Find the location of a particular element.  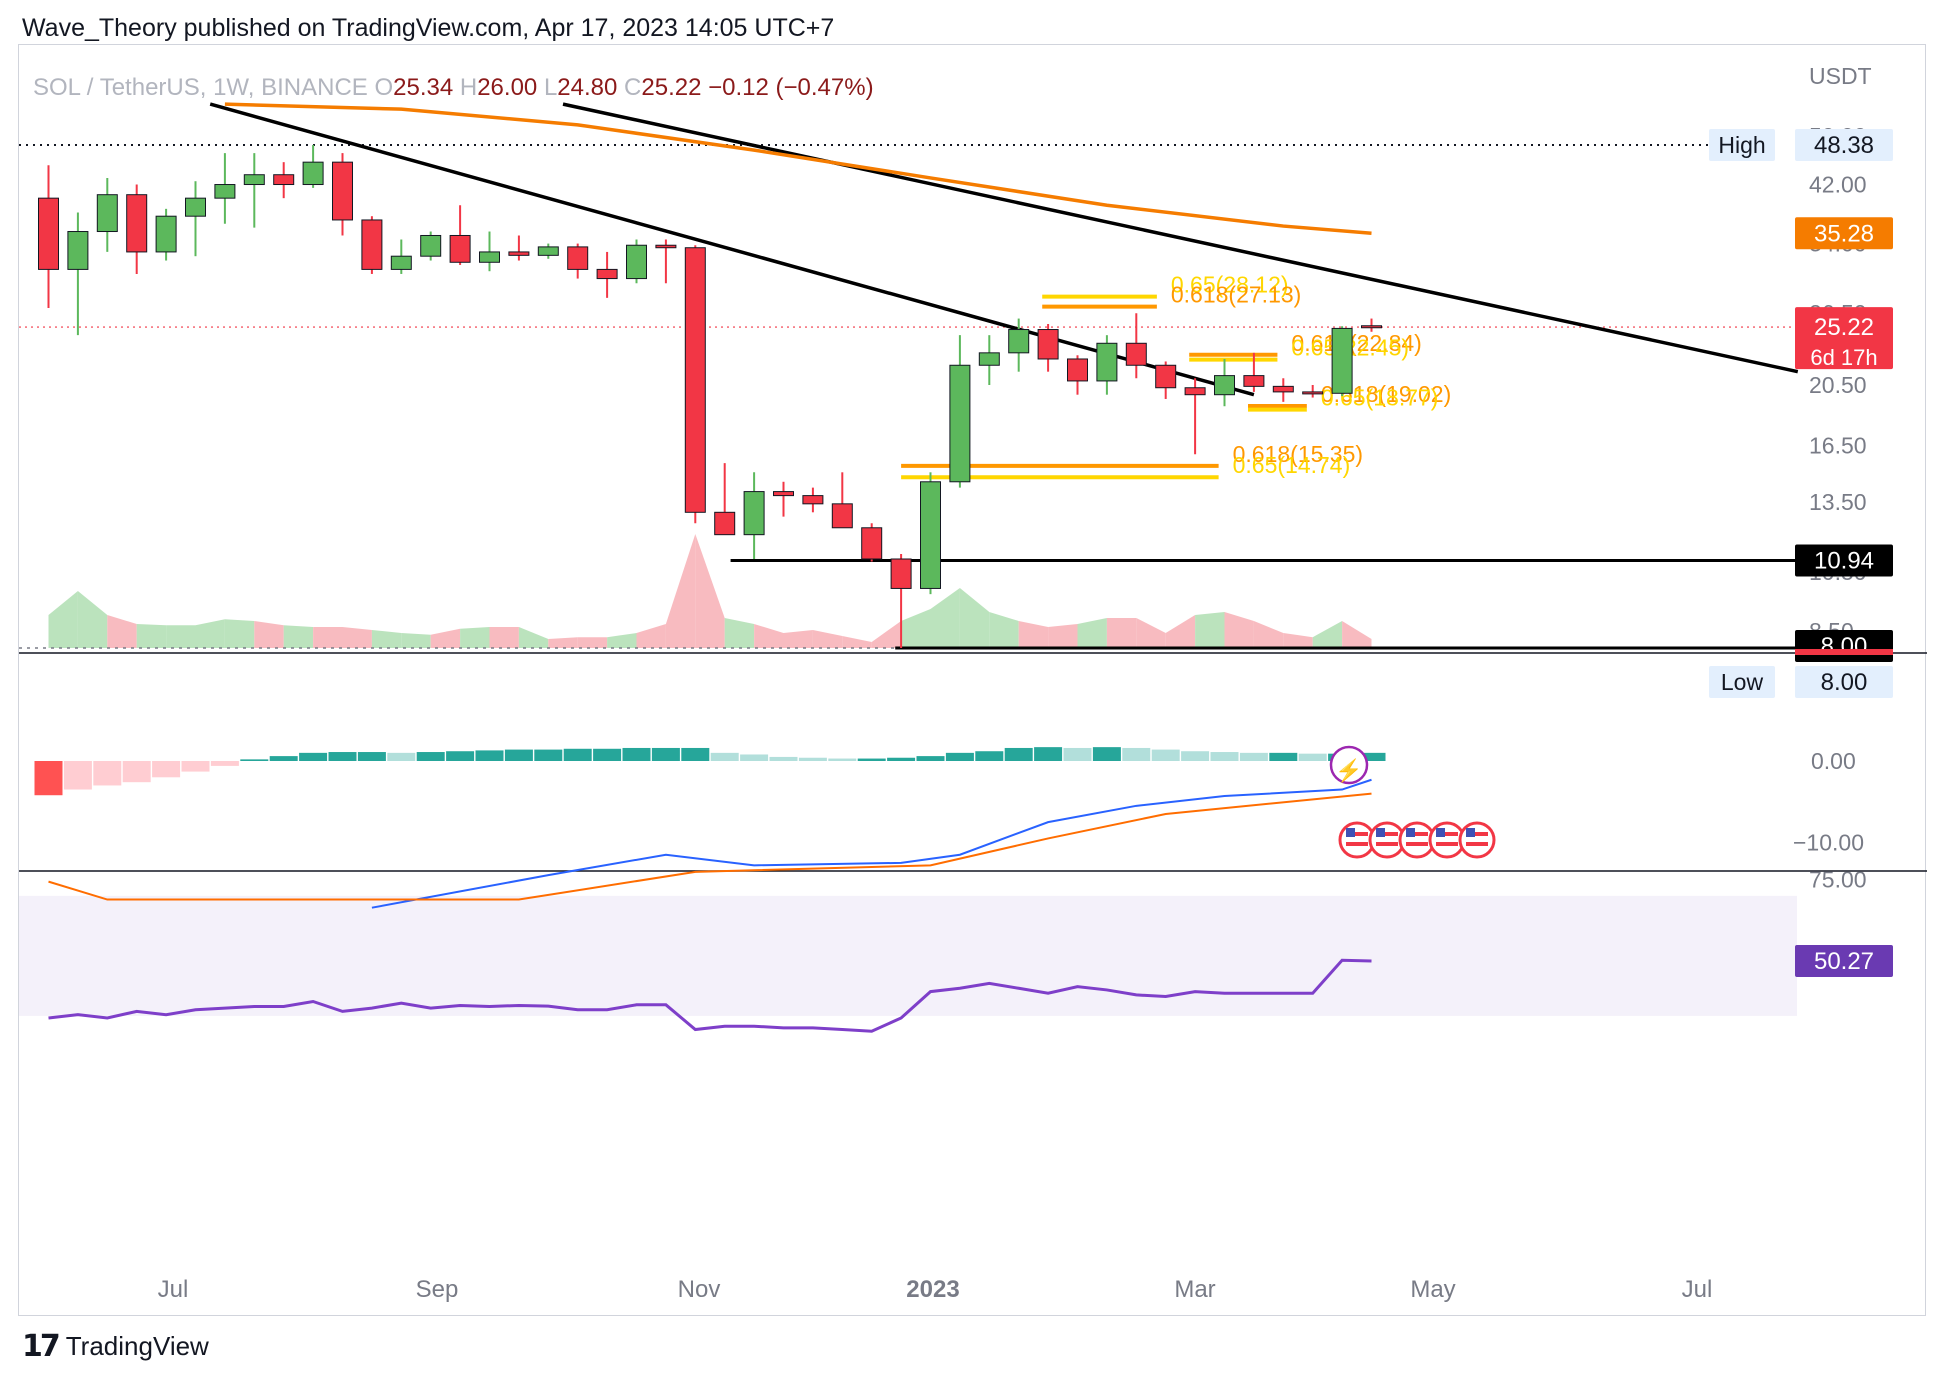

ema-price-label: 35.28 is located at coordinates (1844, 233).